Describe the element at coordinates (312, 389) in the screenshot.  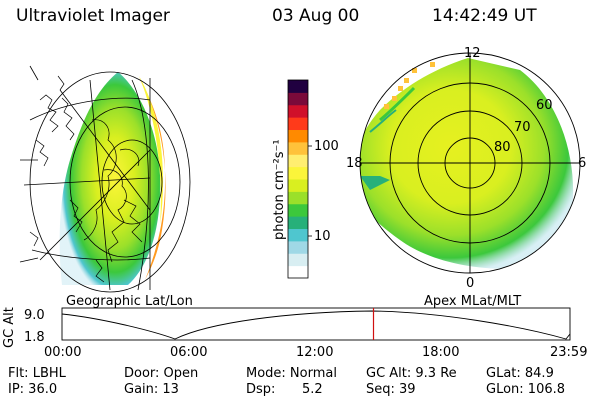
I see `info-dsp-value: 5.2` at that location.